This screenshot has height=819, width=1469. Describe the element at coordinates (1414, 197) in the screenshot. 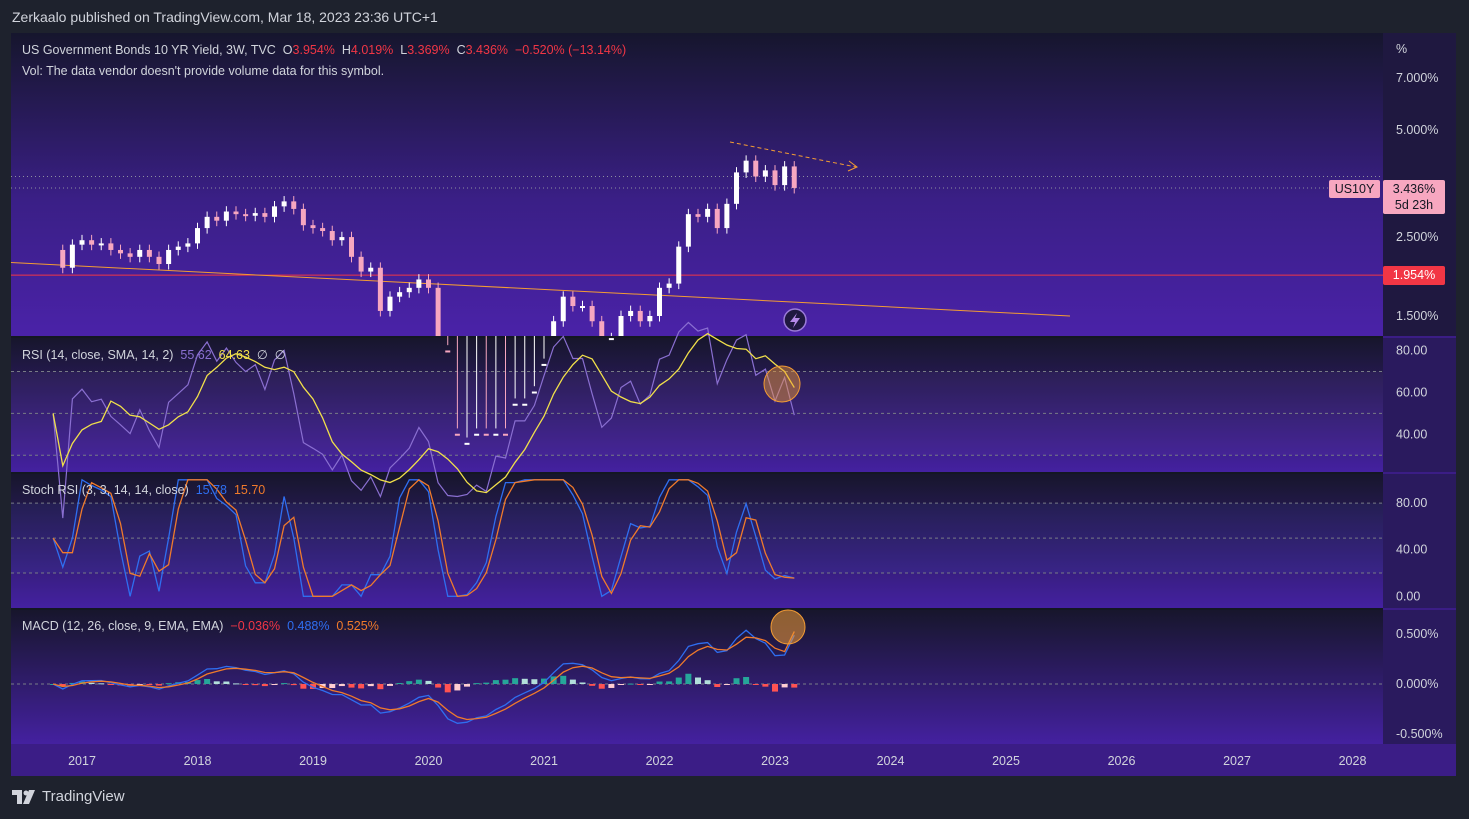

I see `last-price-tag: 3.436% 5d 23h` at that location.